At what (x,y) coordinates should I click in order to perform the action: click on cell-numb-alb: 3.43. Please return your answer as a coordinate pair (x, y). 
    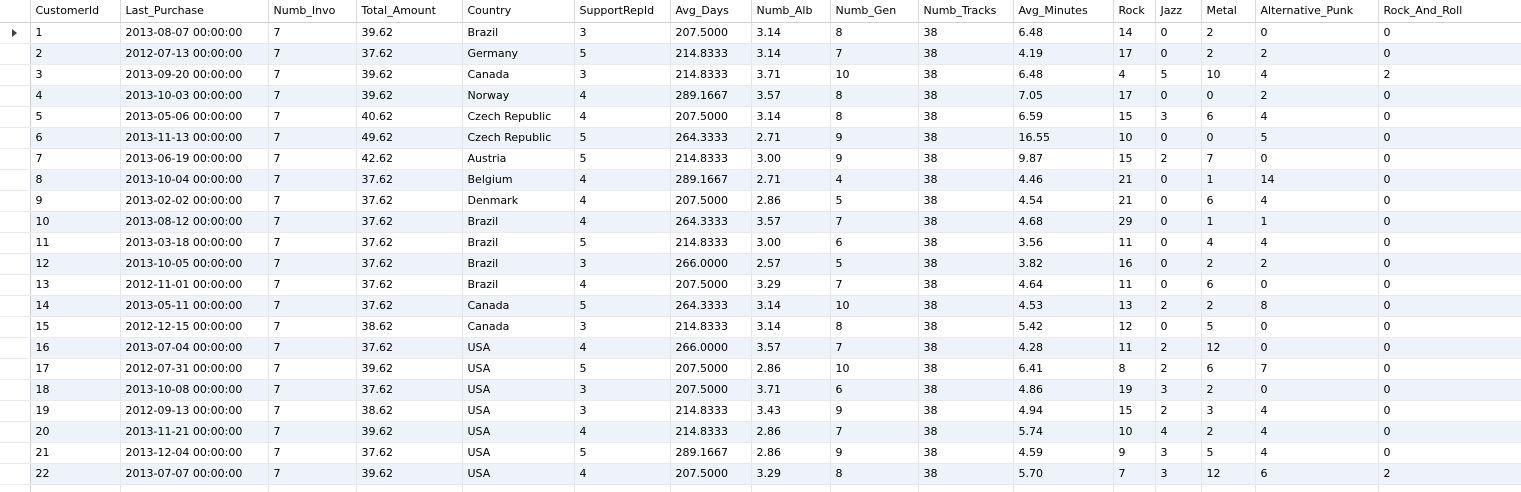
    Looking at the image, I should click on (791, 411).